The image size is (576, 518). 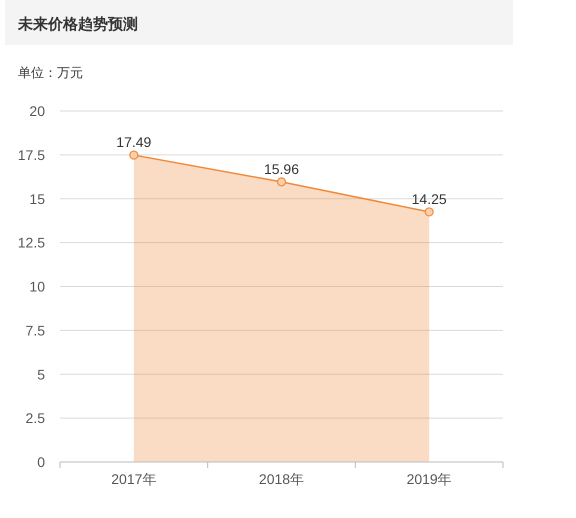 I want to click on chart-title: 未来价格趋势预测, so click(x=77, y=24).